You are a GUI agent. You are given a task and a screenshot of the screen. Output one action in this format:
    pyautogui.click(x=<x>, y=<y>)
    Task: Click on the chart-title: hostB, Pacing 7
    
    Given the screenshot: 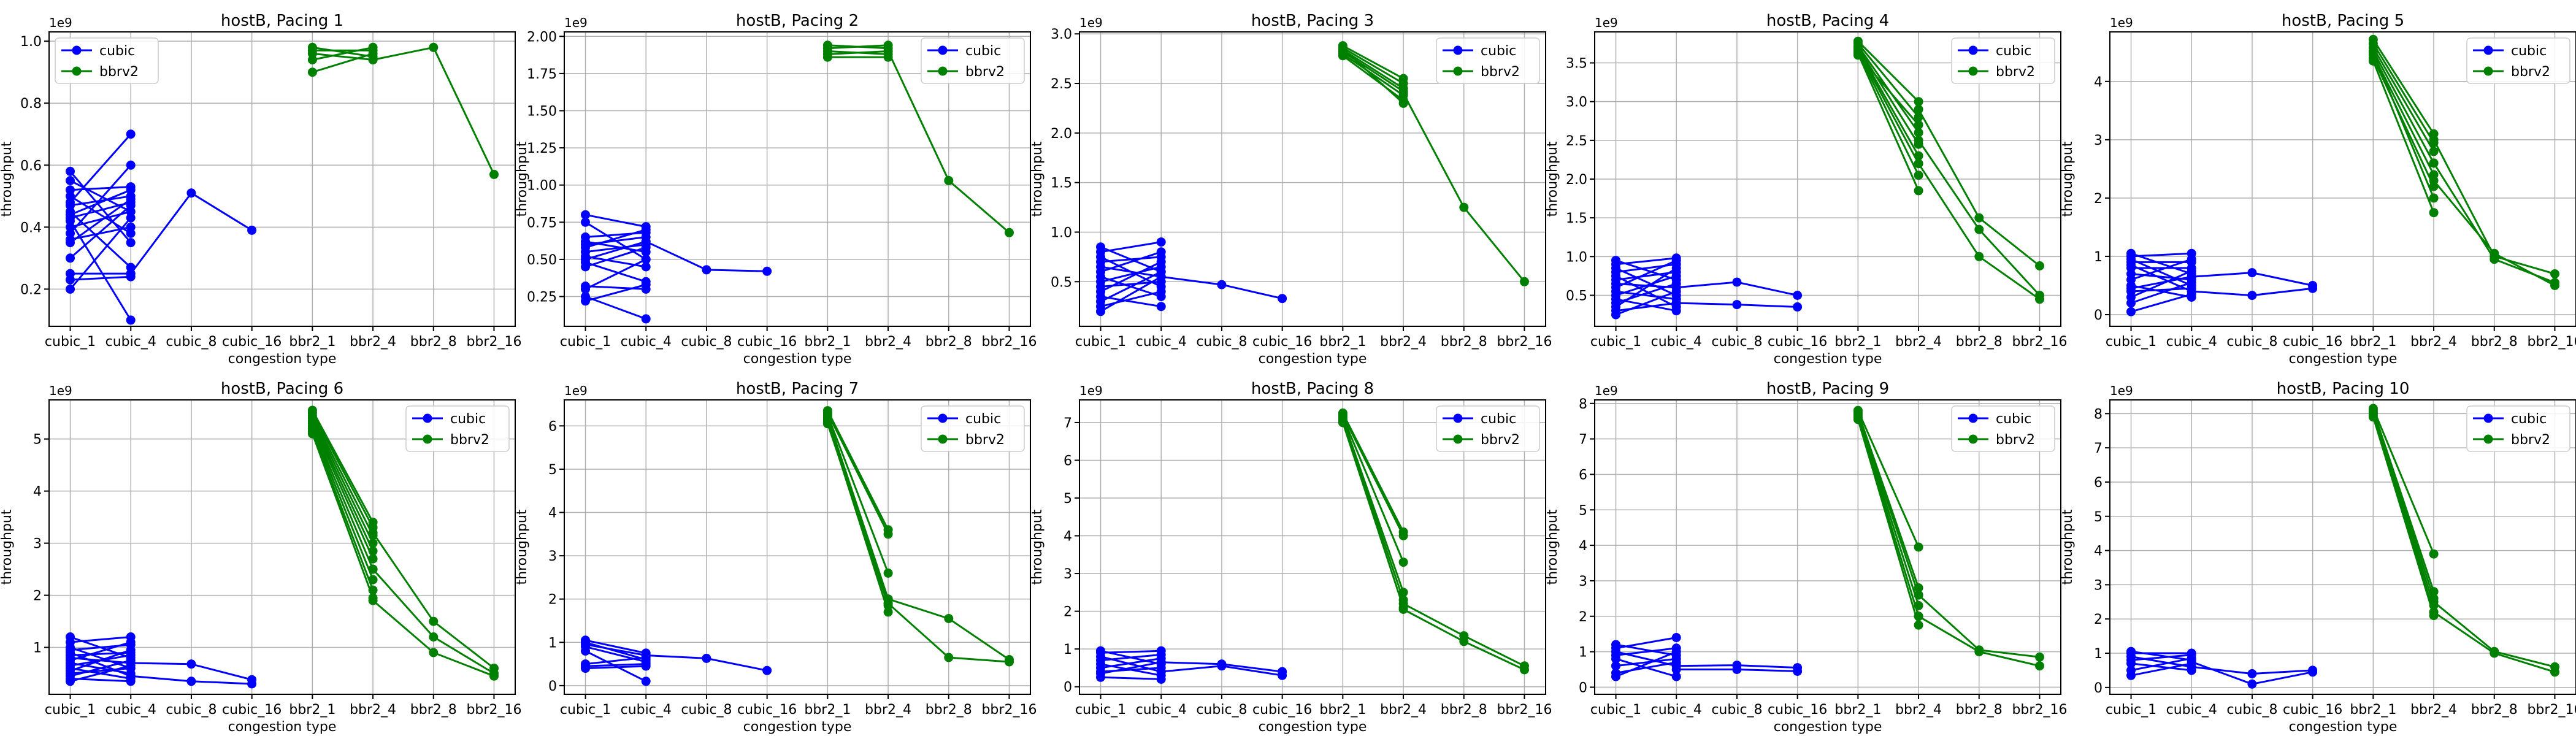 What is the action you would take?
    pyautogui.click(x=797, y=389)
    